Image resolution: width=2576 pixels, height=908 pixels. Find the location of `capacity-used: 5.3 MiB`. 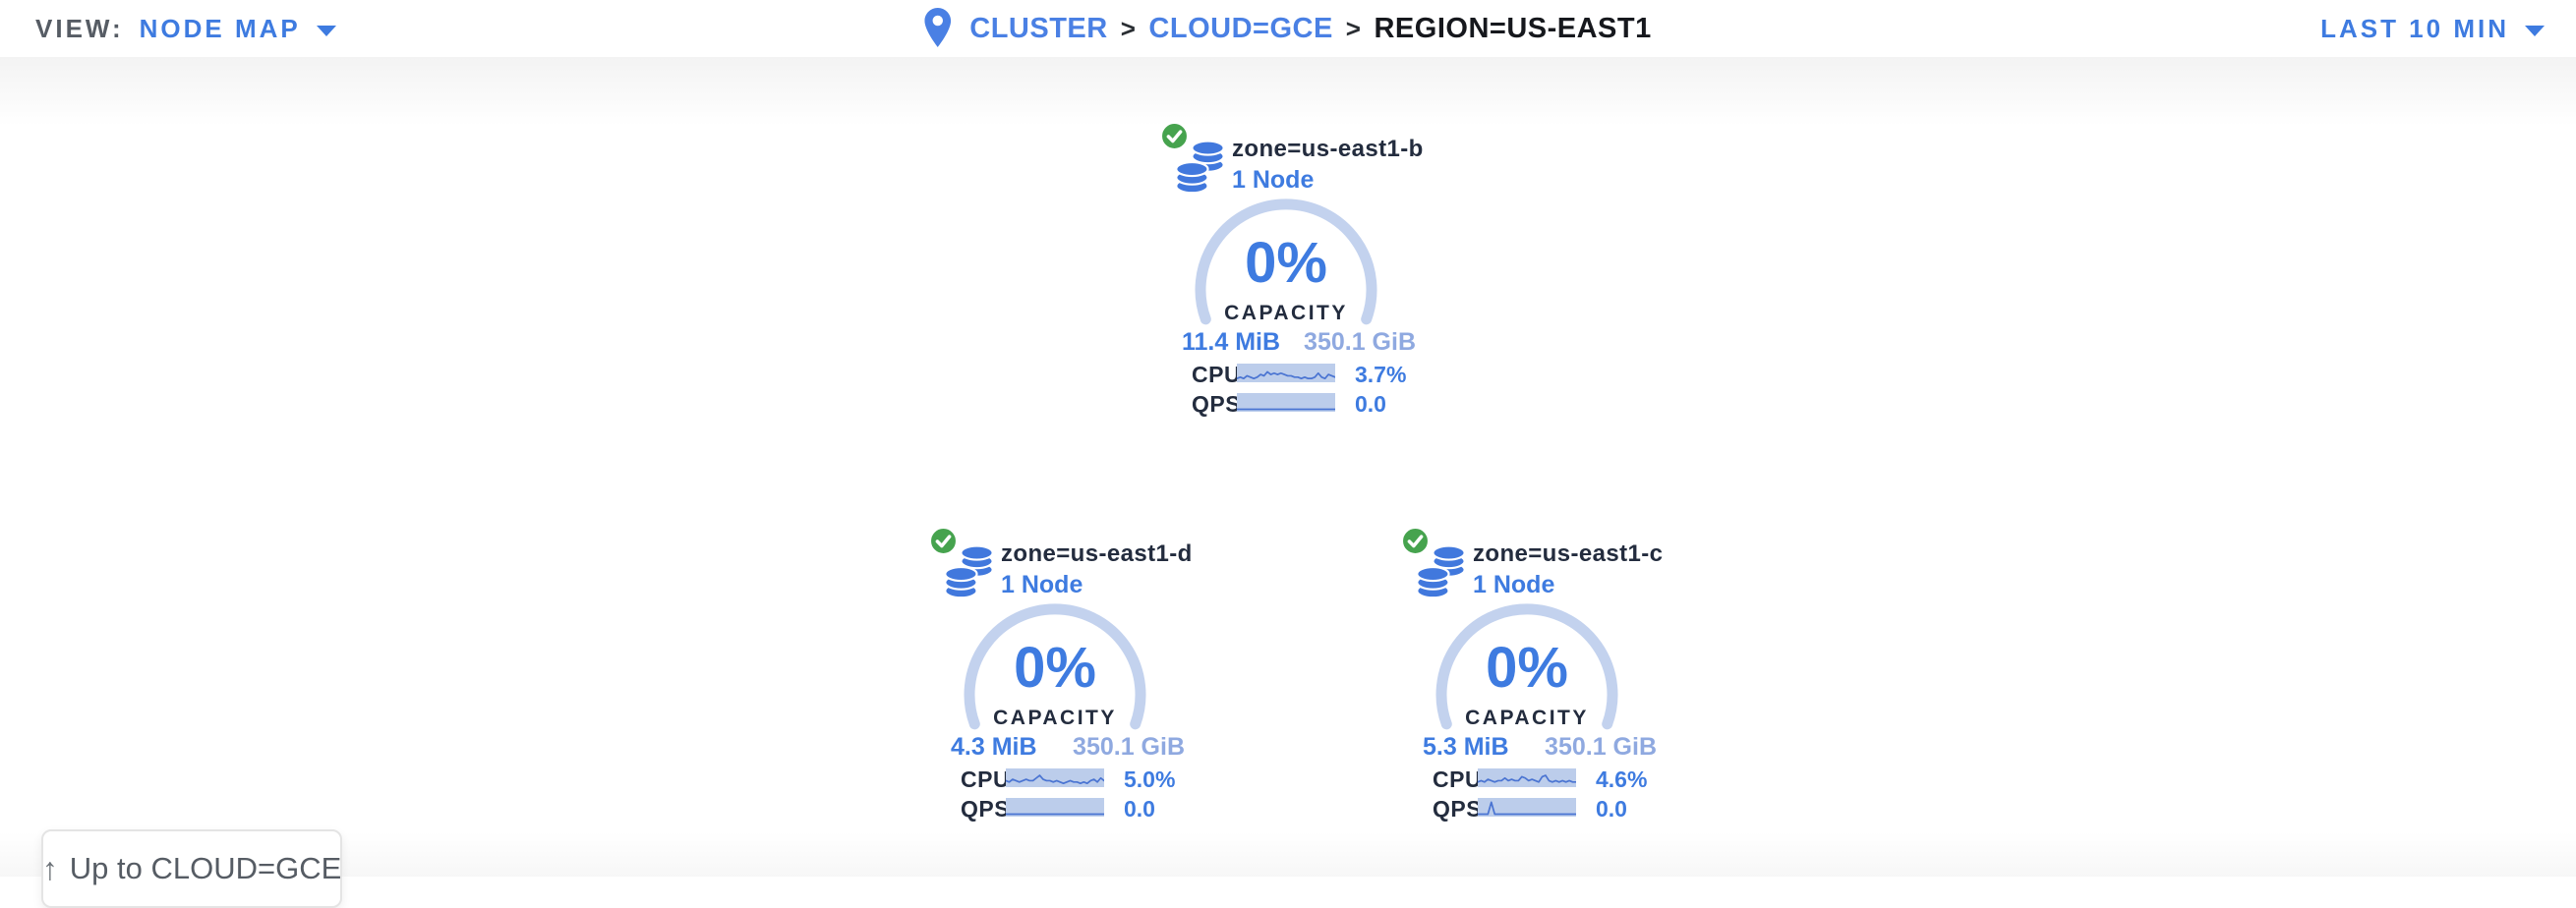

capacity-used: 5.3 MiB is located at coordinates (1466, 747).